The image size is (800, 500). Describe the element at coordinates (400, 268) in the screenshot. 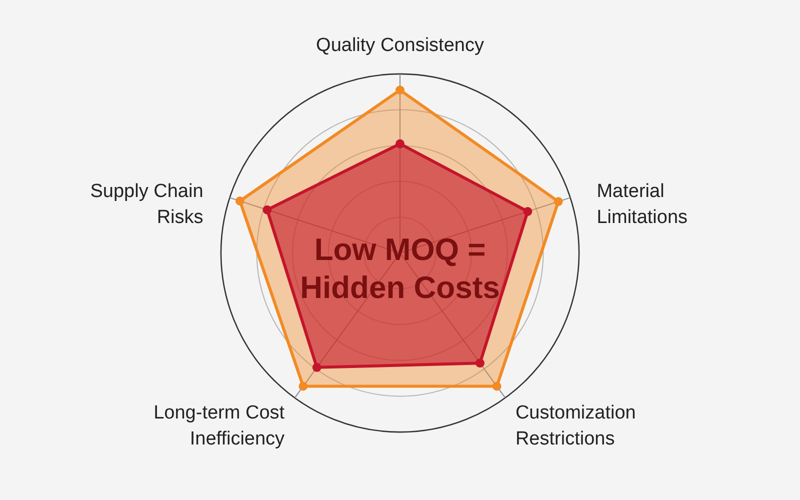

I see `text: Low MOQ = Hidden Costs` at that location.